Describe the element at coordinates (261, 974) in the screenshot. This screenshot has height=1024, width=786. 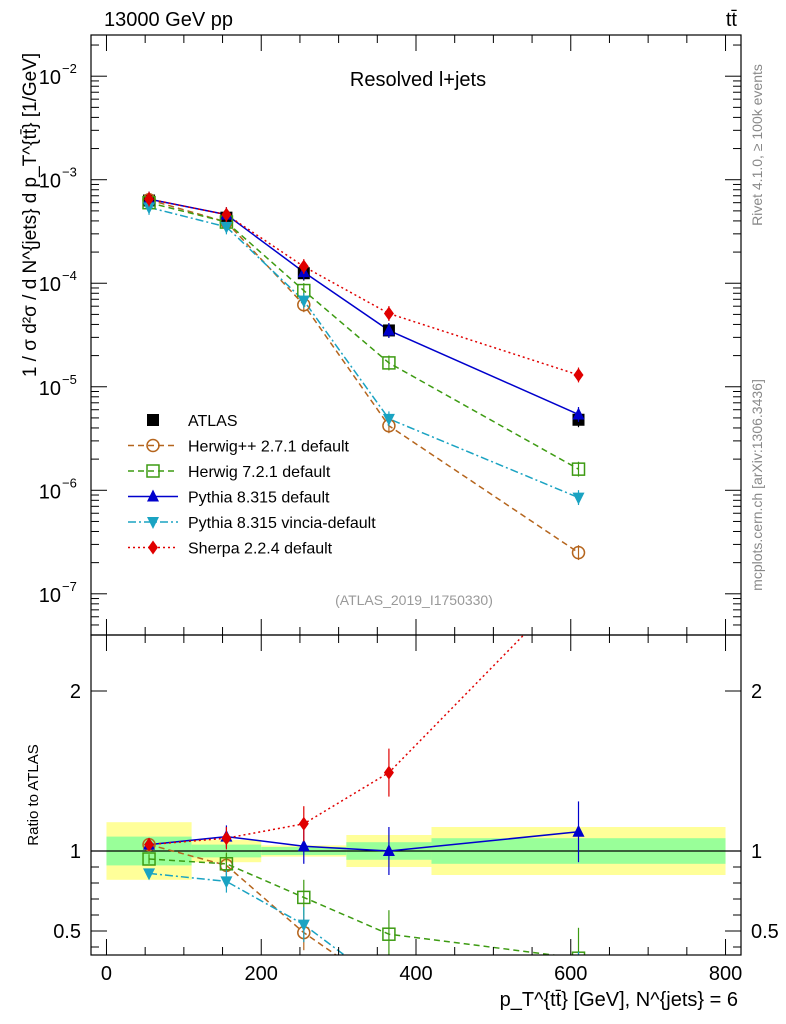
I see `x-tick-label: 200` at that location.